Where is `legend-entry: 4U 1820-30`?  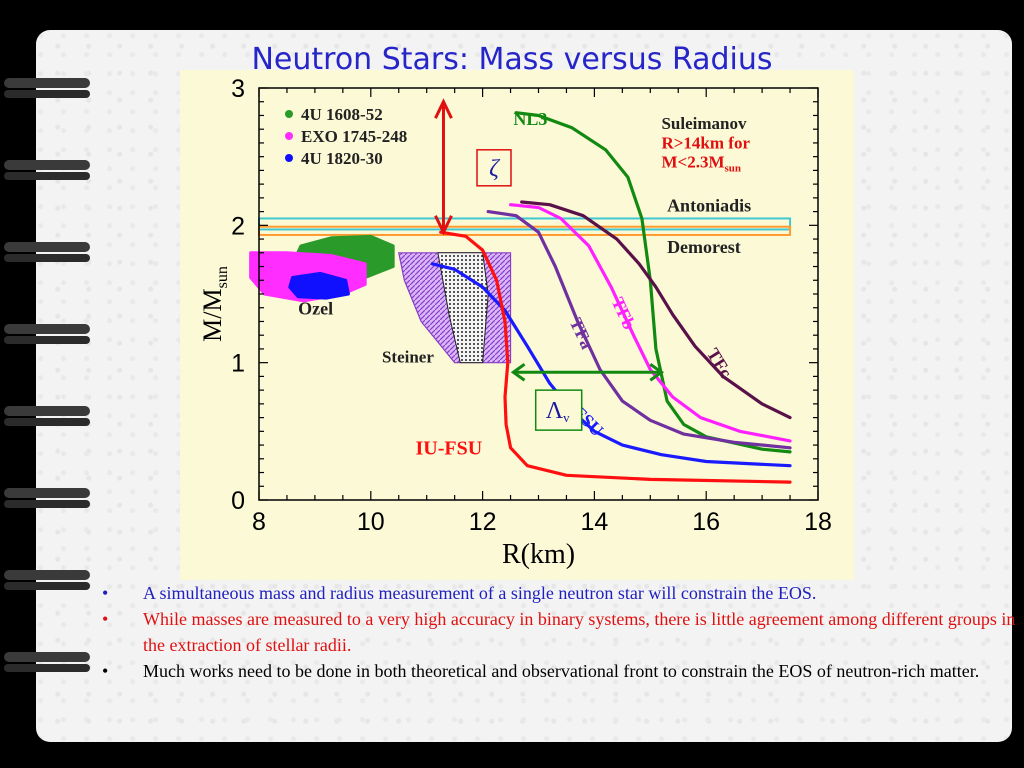
legend-entry: 4U 1820-30 is located at coordinates (342, 158).